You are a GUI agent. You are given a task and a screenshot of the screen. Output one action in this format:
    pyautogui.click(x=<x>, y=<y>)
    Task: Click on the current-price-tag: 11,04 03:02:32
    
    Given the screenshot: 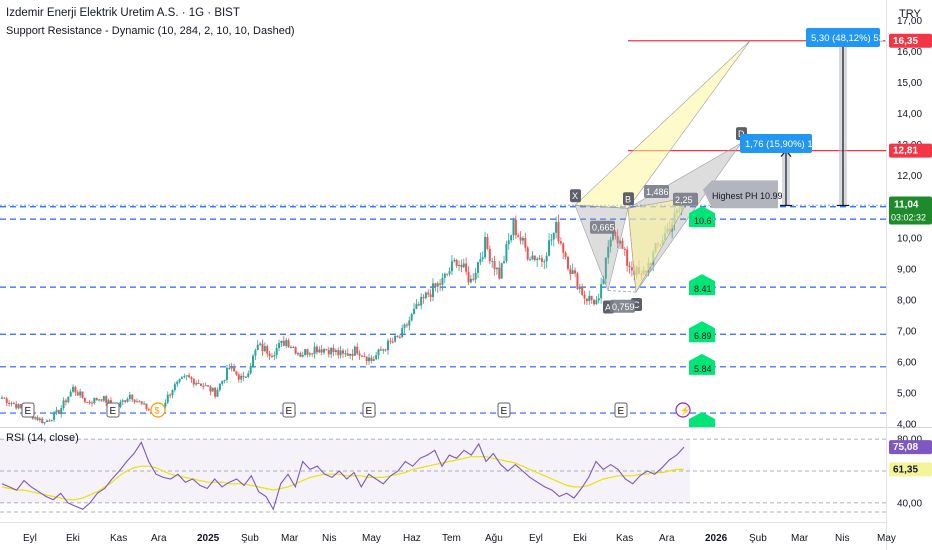 What is the action you would take?
    pyautogui.click(x=910, y=210)
    